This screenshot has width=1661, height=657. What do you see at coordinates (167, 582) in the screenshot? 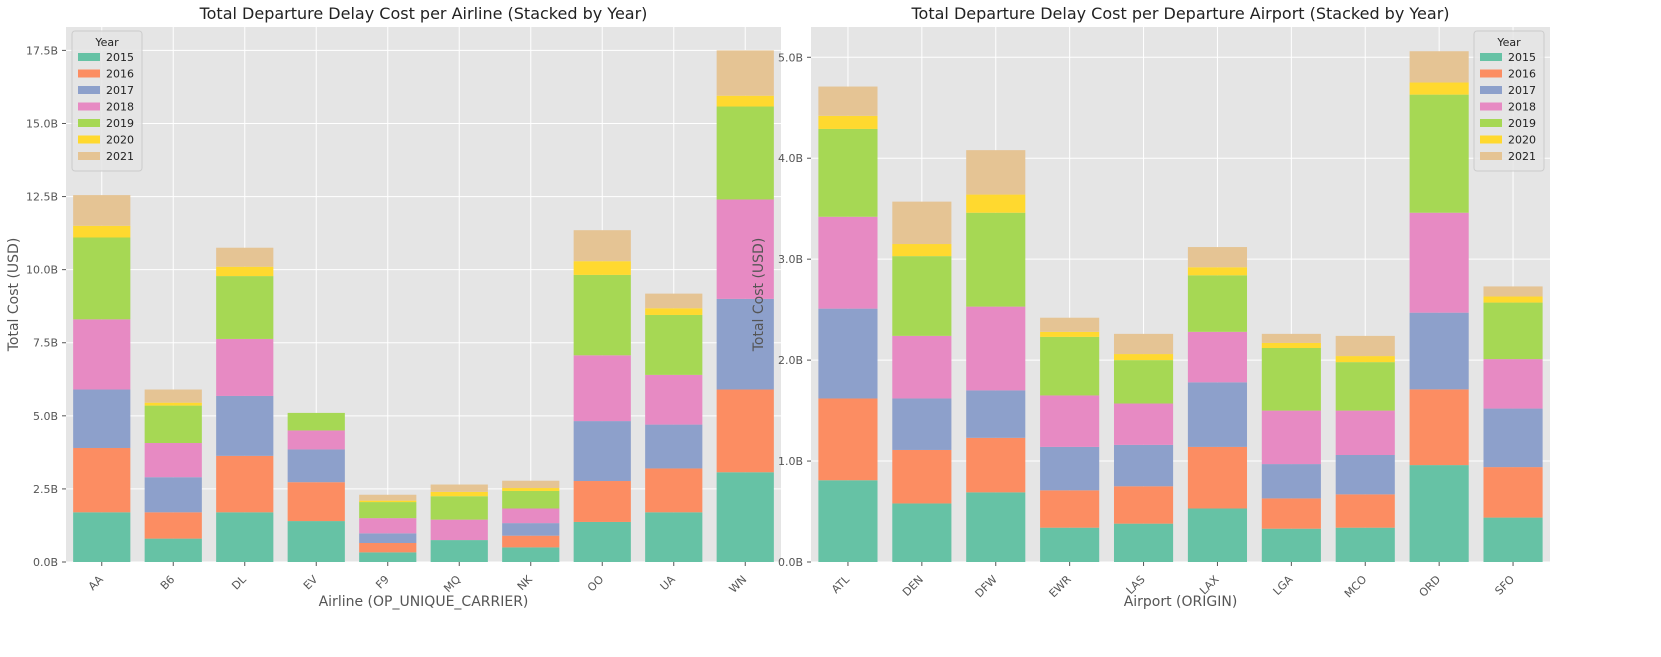
I see `x-tick-label: B6` at bounding box center [167, 582].